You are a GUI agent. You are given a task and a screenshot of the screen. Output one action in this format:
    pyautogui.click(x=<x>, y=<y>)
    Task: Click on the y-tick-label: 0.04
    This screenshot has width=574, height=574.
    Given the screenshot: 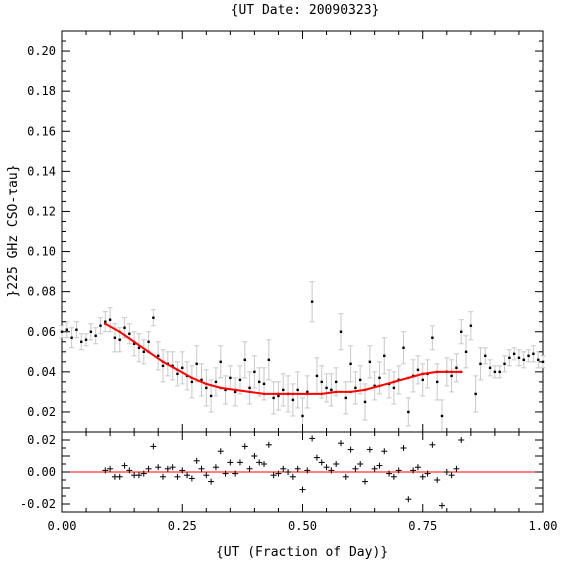 What is the action you would take?
    pyautogui.click(x=41, y=372)
    